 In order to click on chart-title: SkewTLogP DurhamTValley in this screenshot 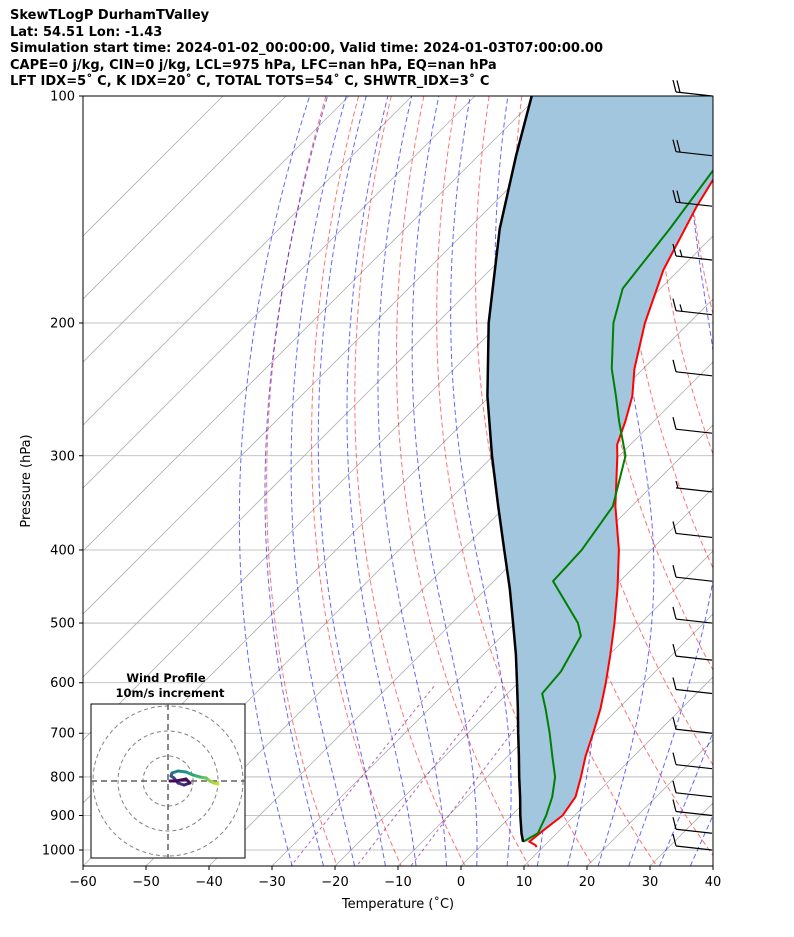, I will do `click(110, 15)`.